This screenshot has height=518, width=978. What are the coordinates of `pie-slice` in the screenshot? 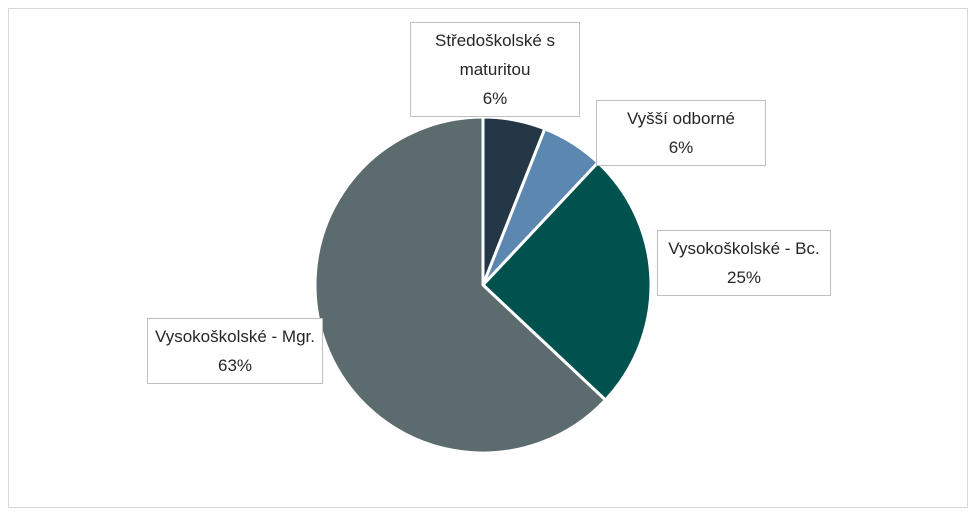 It's located at (566, 281).